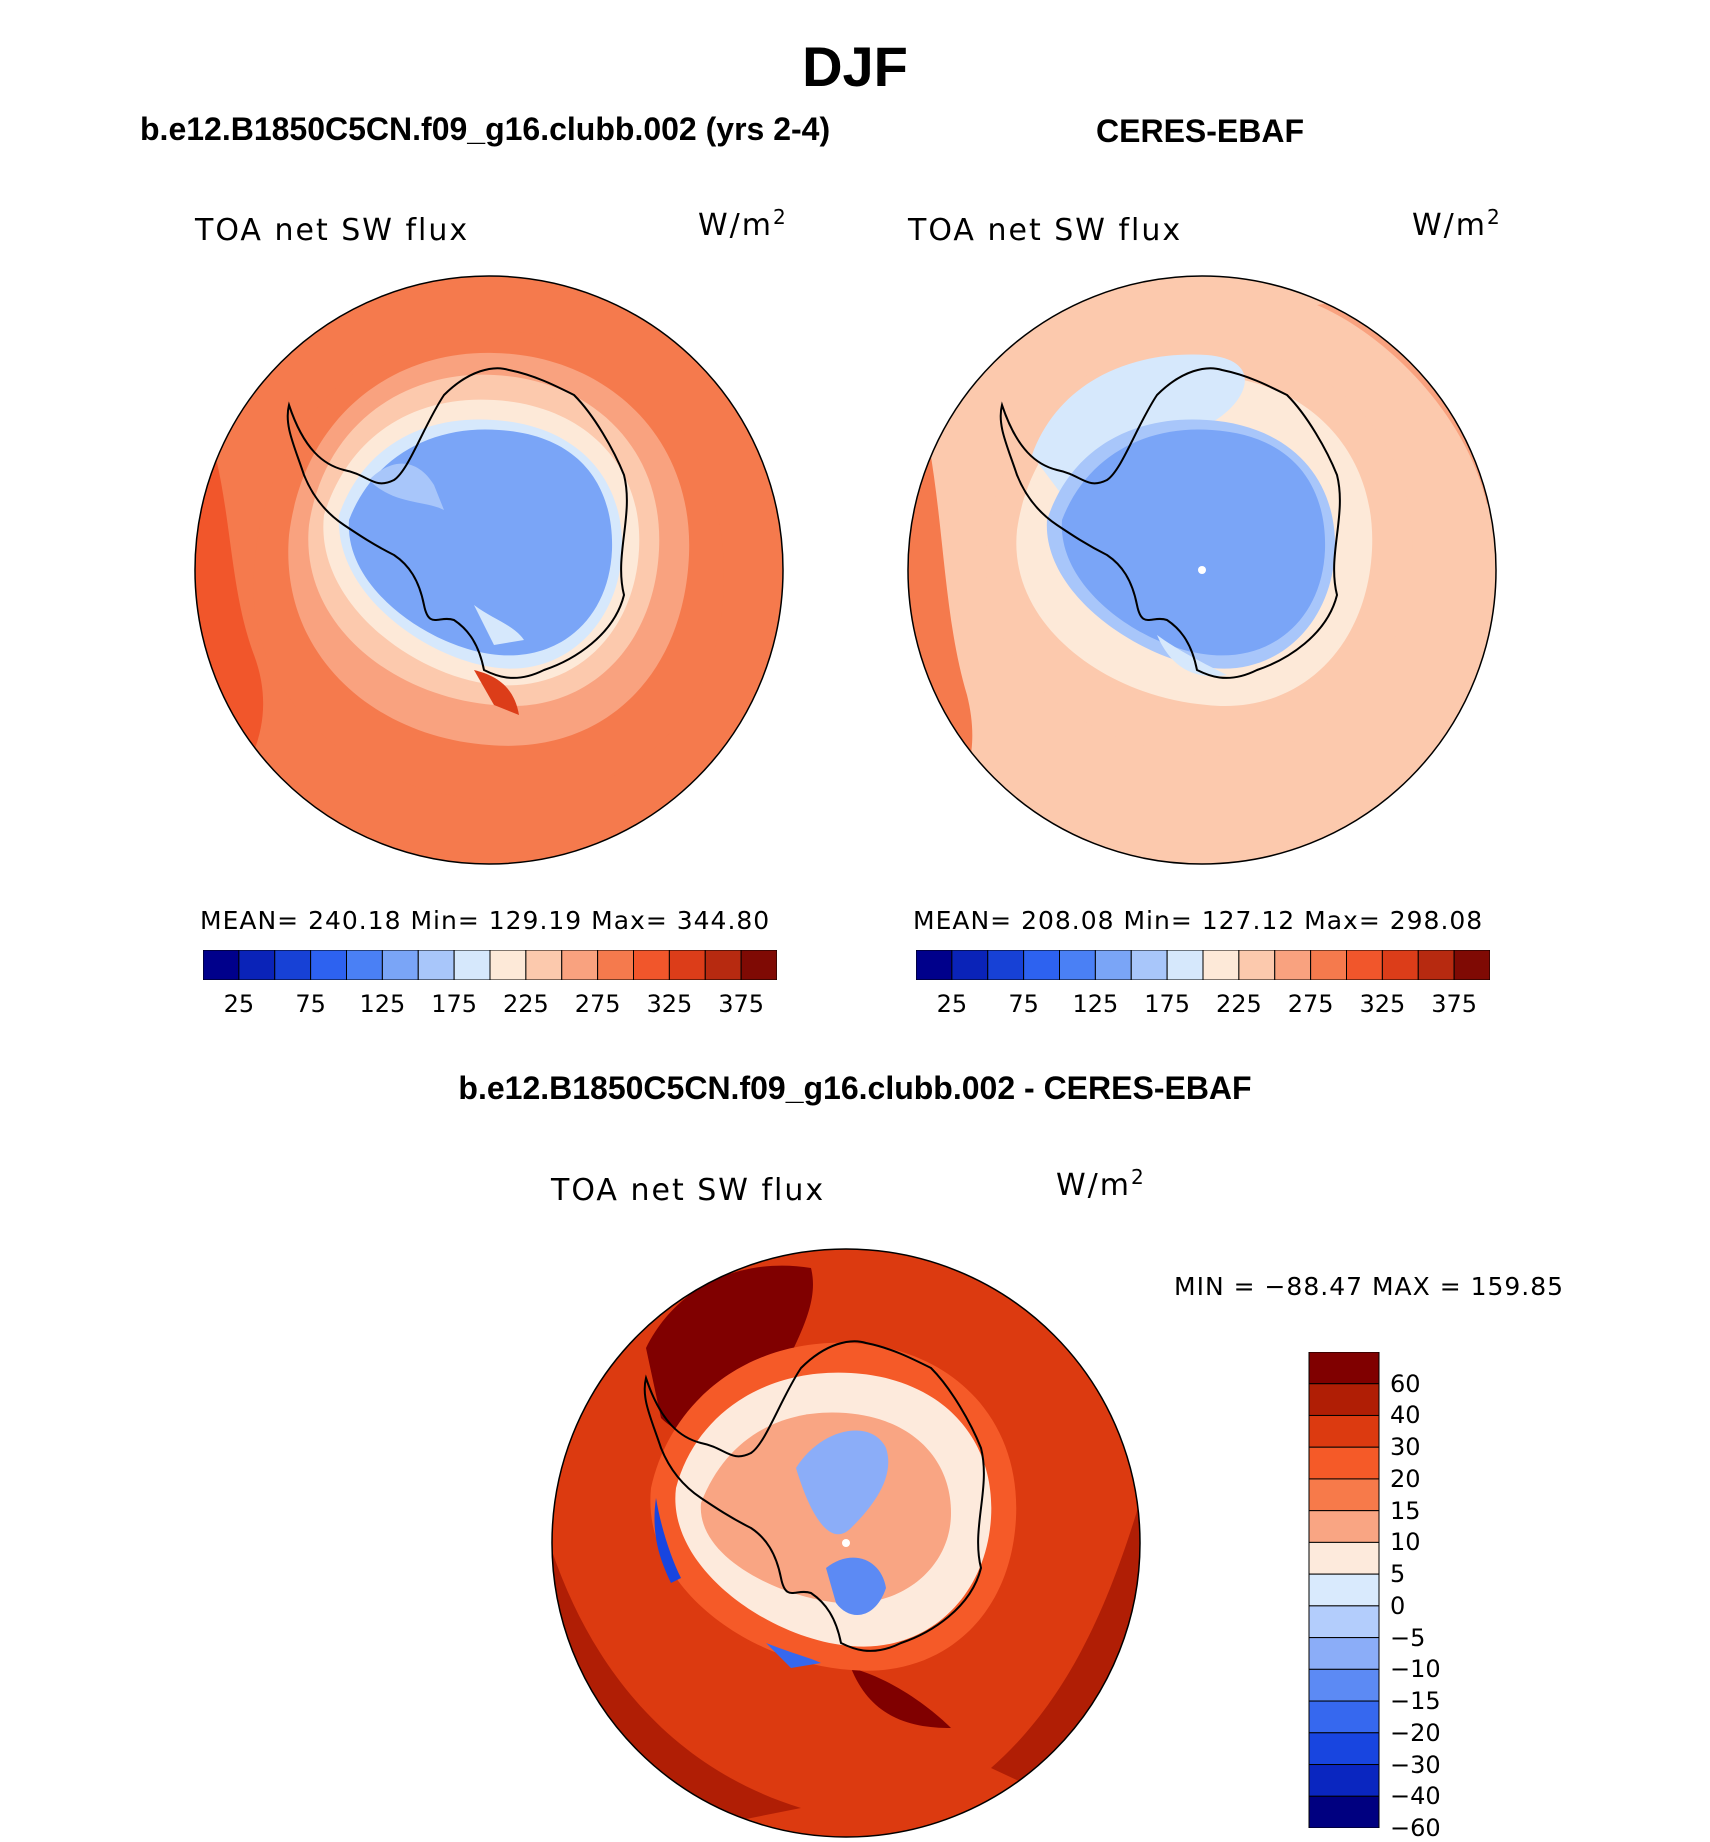  Describe the element at coordinates (1405, 1383) in the screenshot. I see `diff-colorbar-tick-label: 60` at that location.